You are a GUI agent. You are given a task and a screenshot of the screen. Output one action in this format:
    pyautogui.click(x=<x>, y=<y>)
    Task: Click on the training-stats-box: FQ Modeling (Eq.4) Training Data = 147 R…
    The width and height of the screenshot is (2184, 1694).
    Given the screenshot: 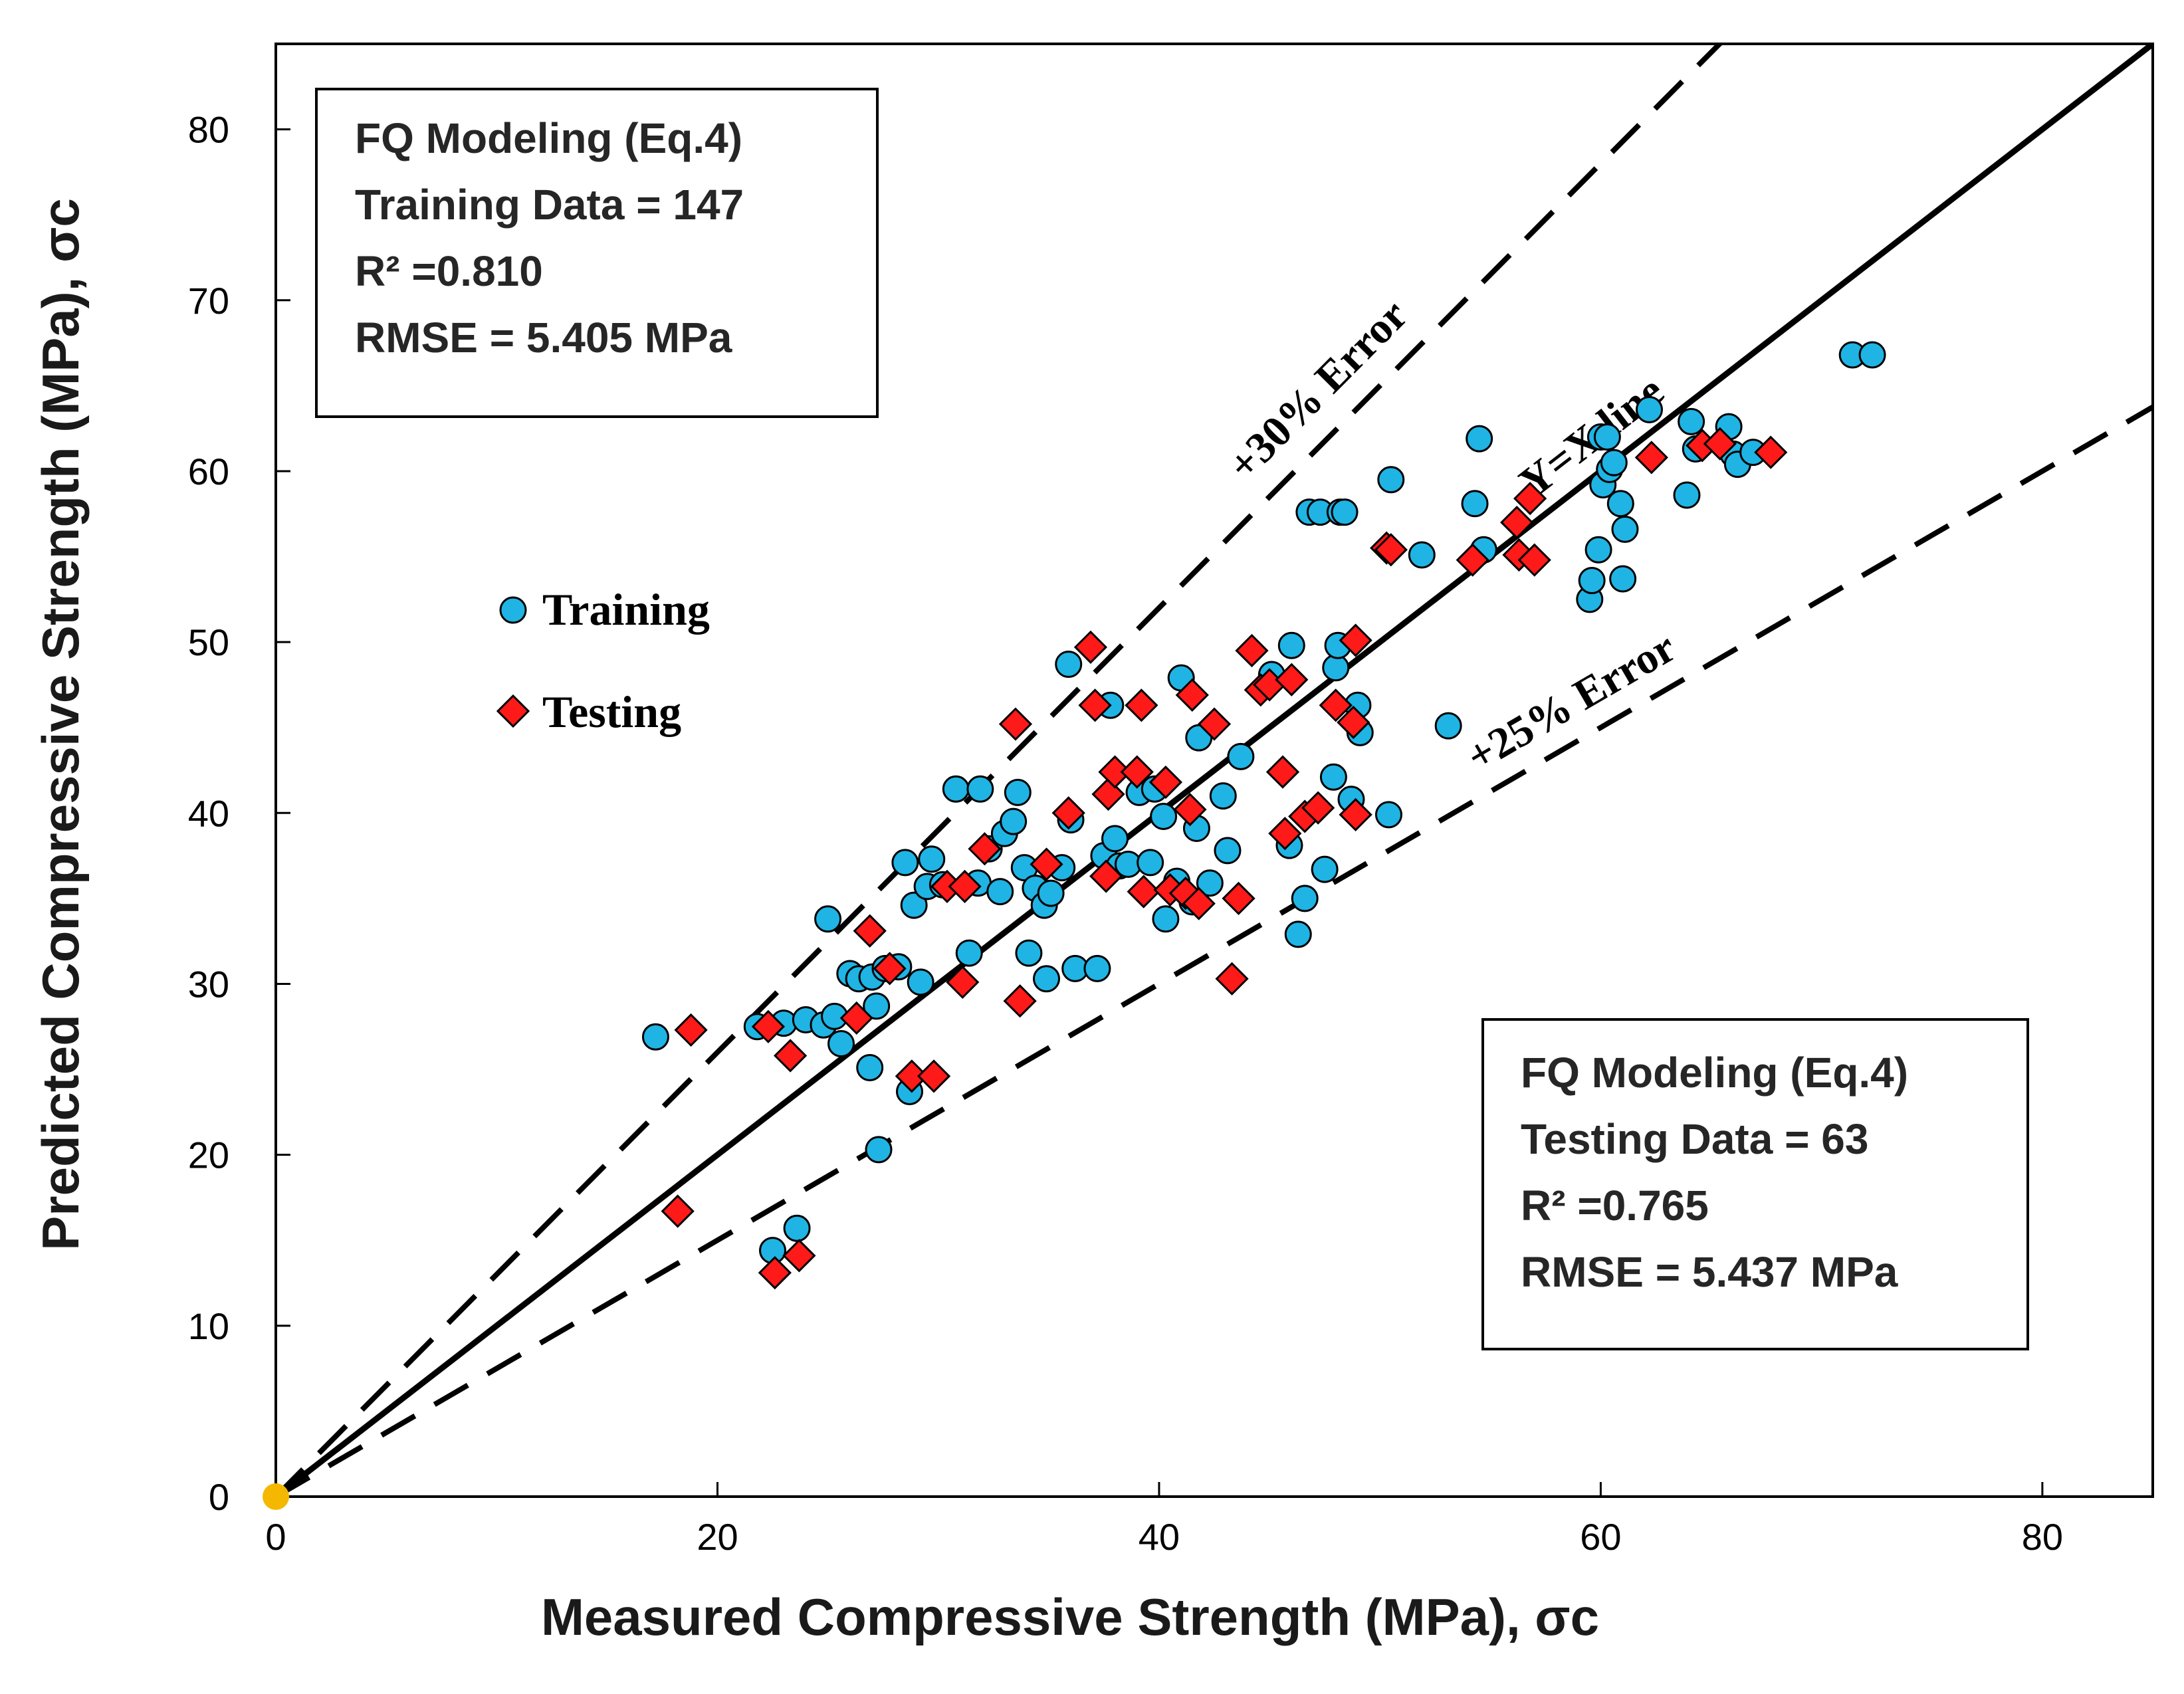 What is the action you would take?
    pyautogui.click(x=597, y=253)
    